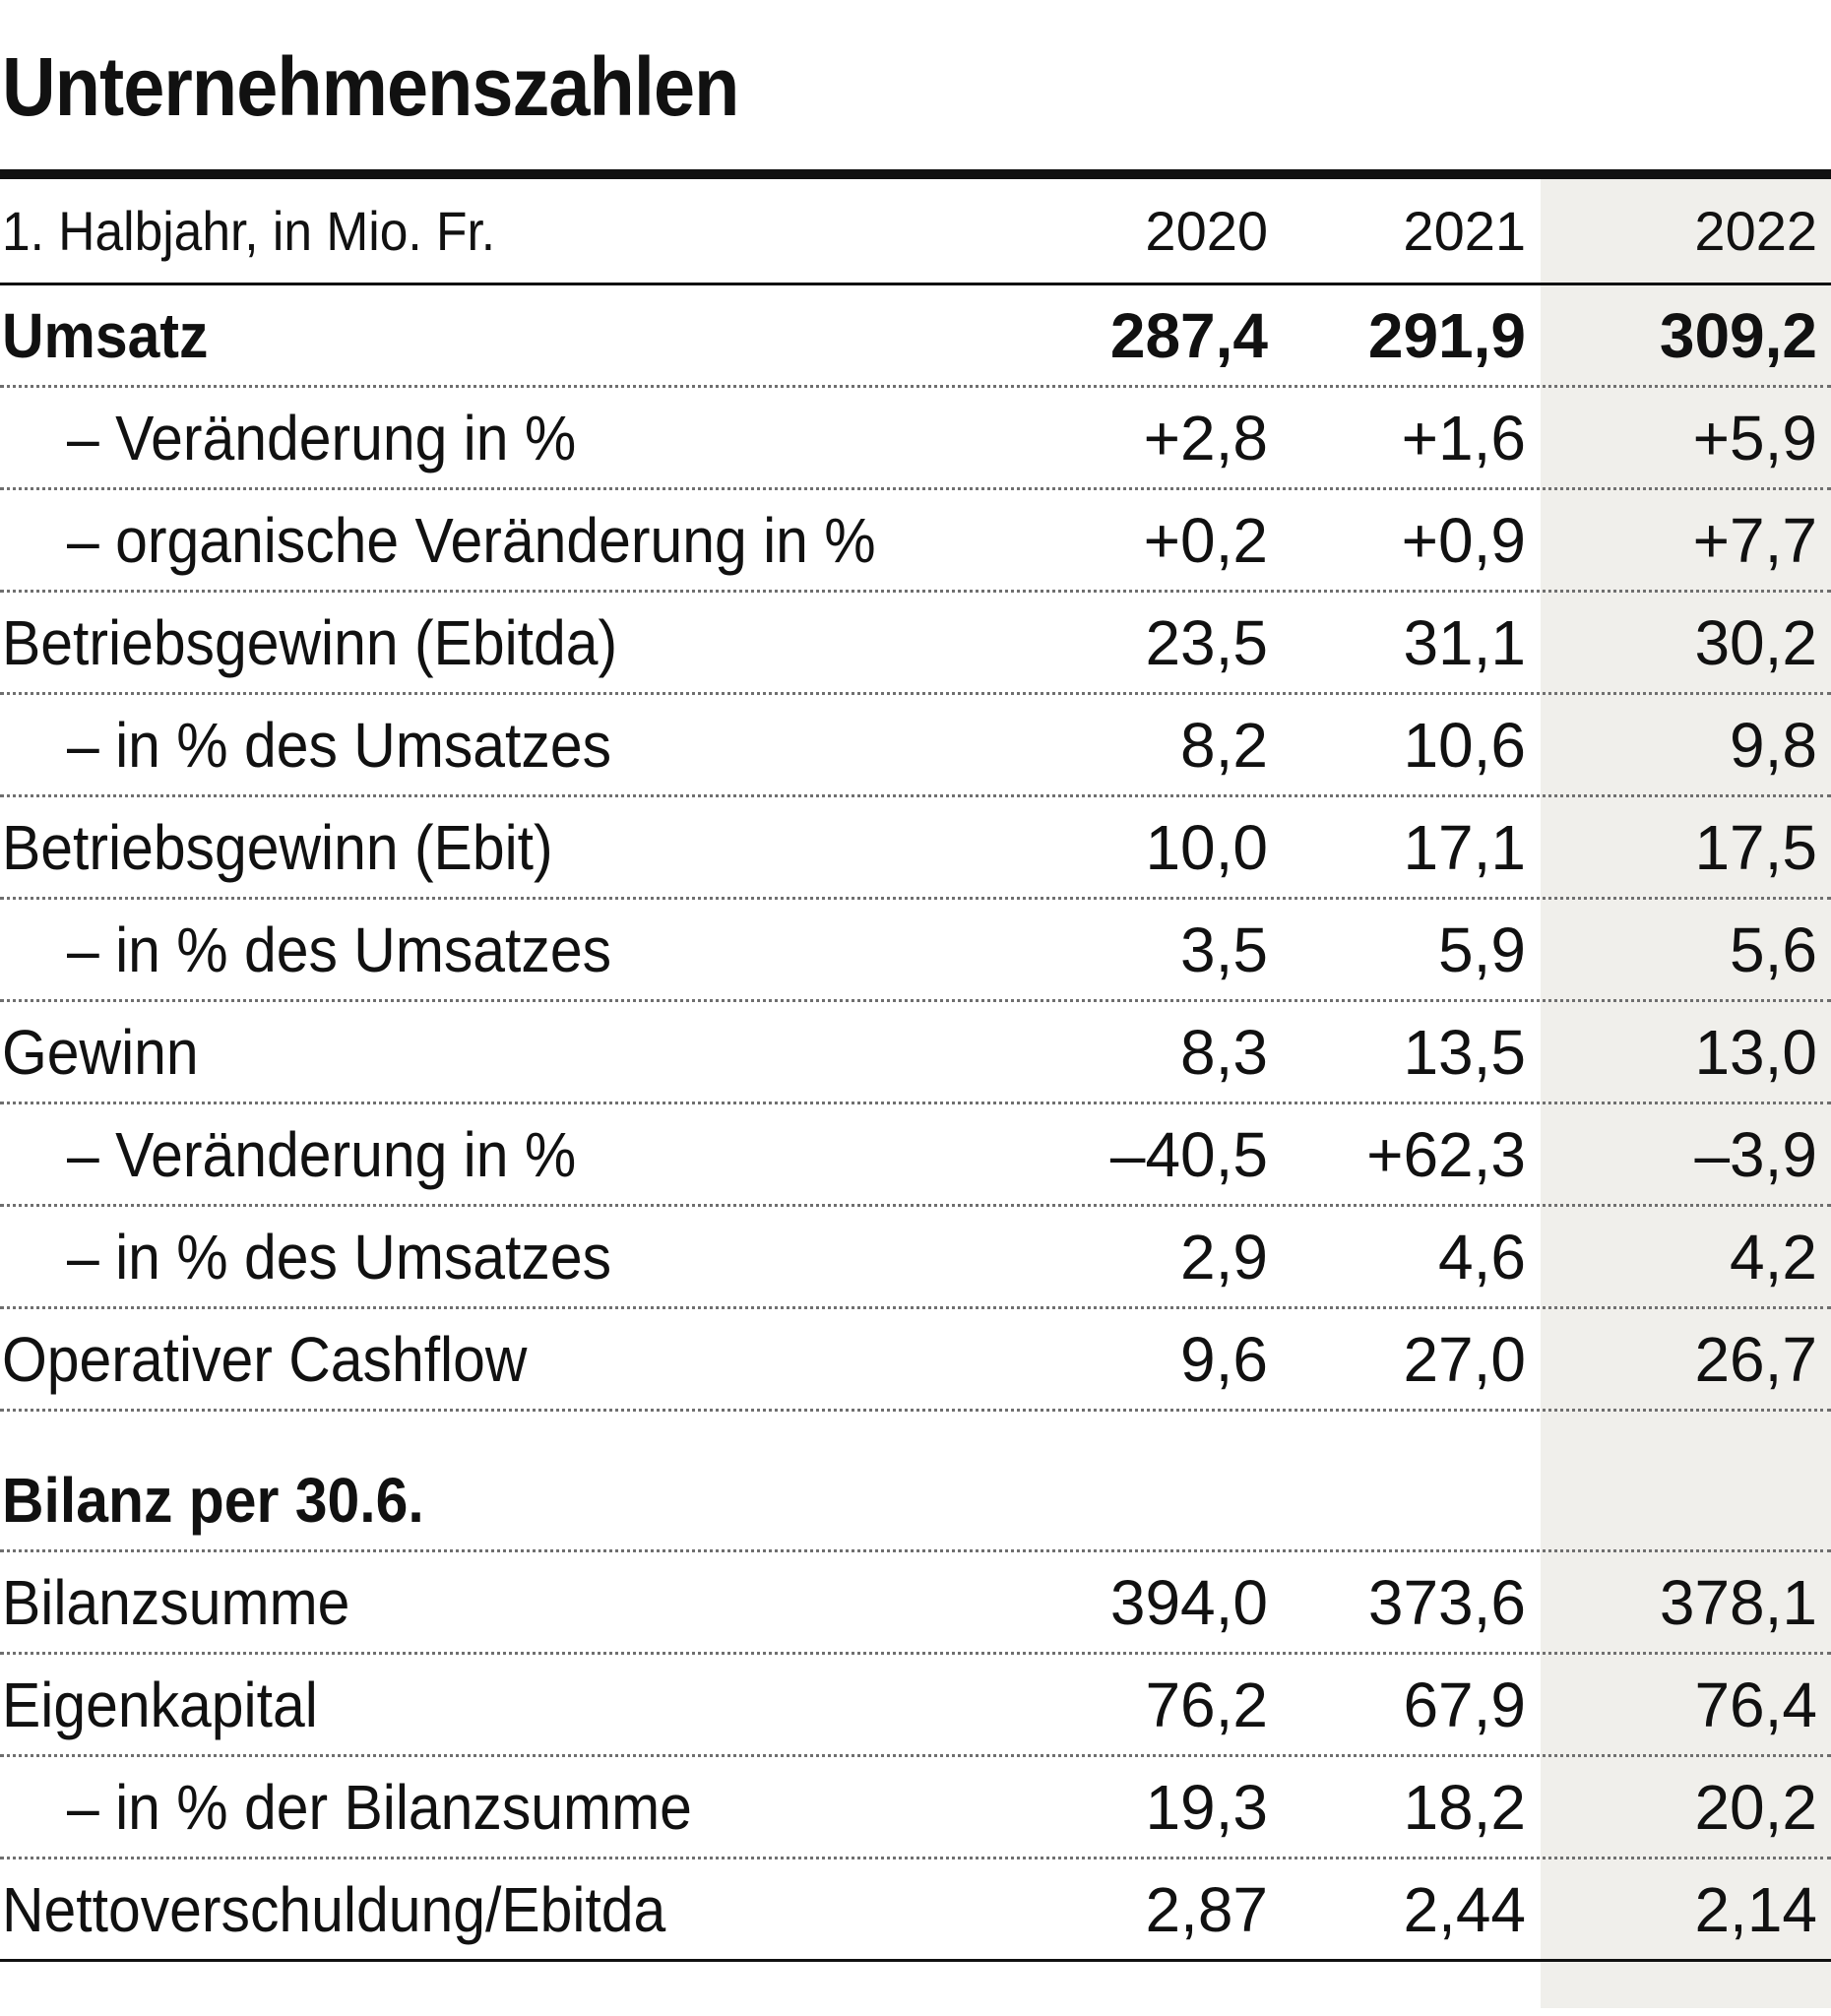 The height and width of the screenshot is (2016, 1831). Describe the element at coordinates (1224, 1359) in the screenshot. I see `value-2020: 9,6` at that location.